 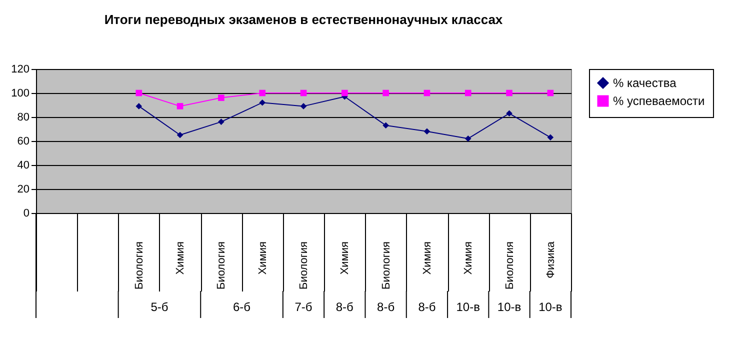 I want to click on chart-title: Итоги переводных экзаменов в естественнонаучных классах, so click(x=304, y=19).